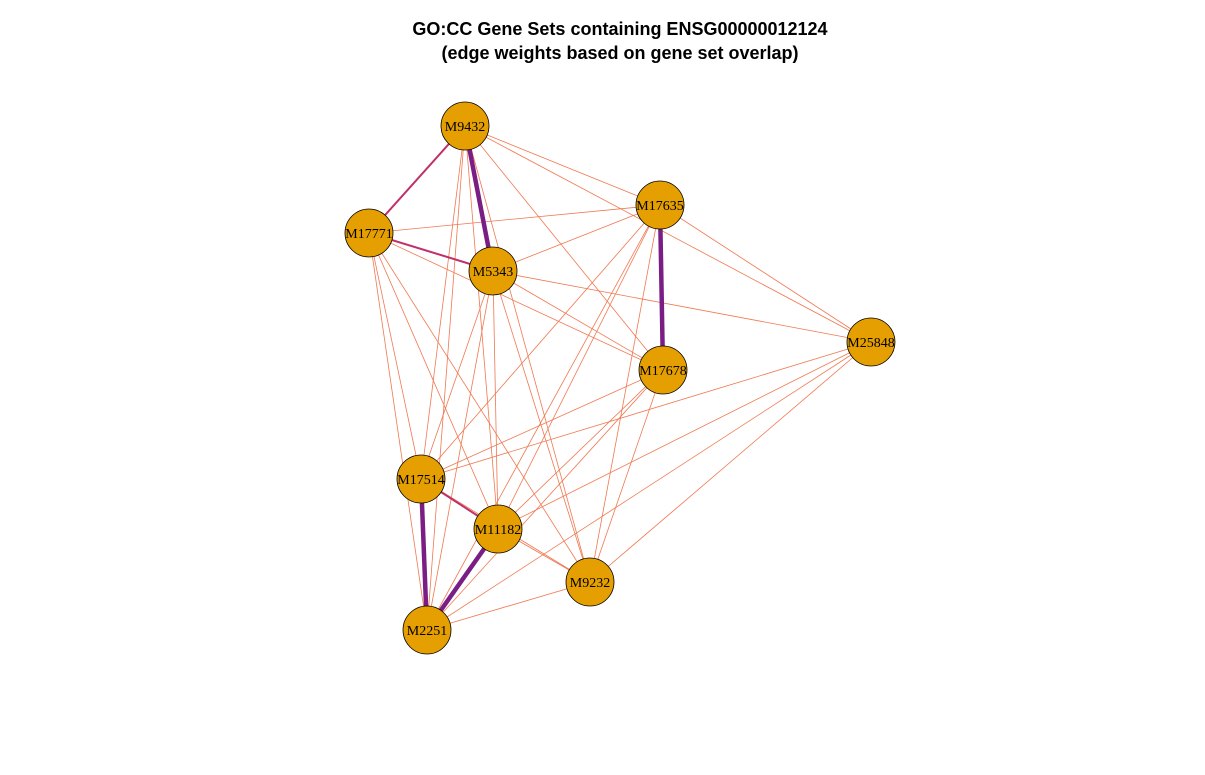 The width and height of the screenshot is (1205, 775). Describe the element at coordinates (508, 606) in the screenshot. I see `edge-M9232-M2251` at that location.